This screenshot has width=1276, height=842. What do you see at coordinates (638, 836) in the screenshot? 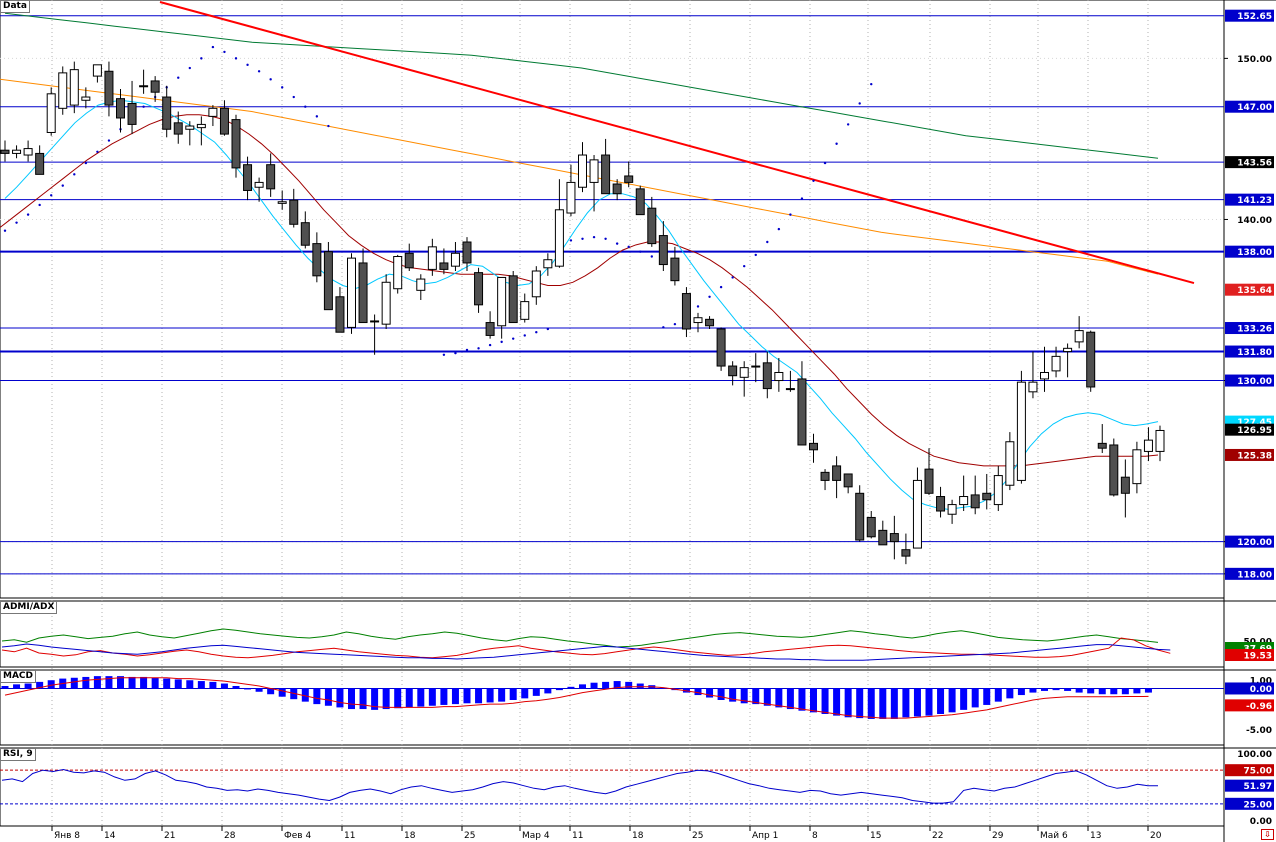
I see `date-tick-label: 18` at bounding box center [638, 836].